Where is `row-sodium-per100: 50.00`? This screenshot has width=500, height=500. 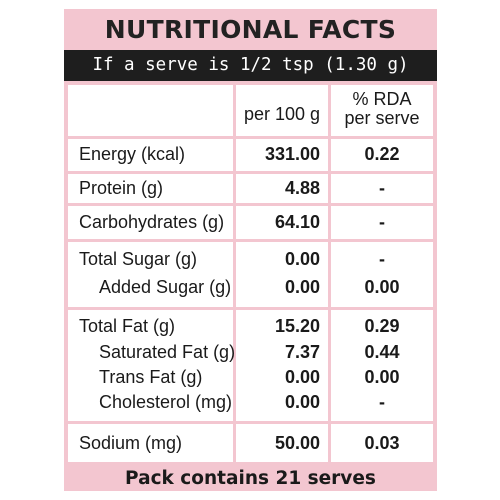 row-sodium-per100: 50.00 is located at coordinates (297, 443).